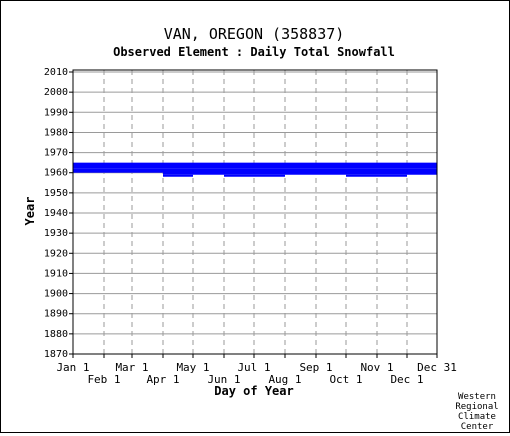  I want to click on x-tick-label: Jun 1, so click(223, 379).